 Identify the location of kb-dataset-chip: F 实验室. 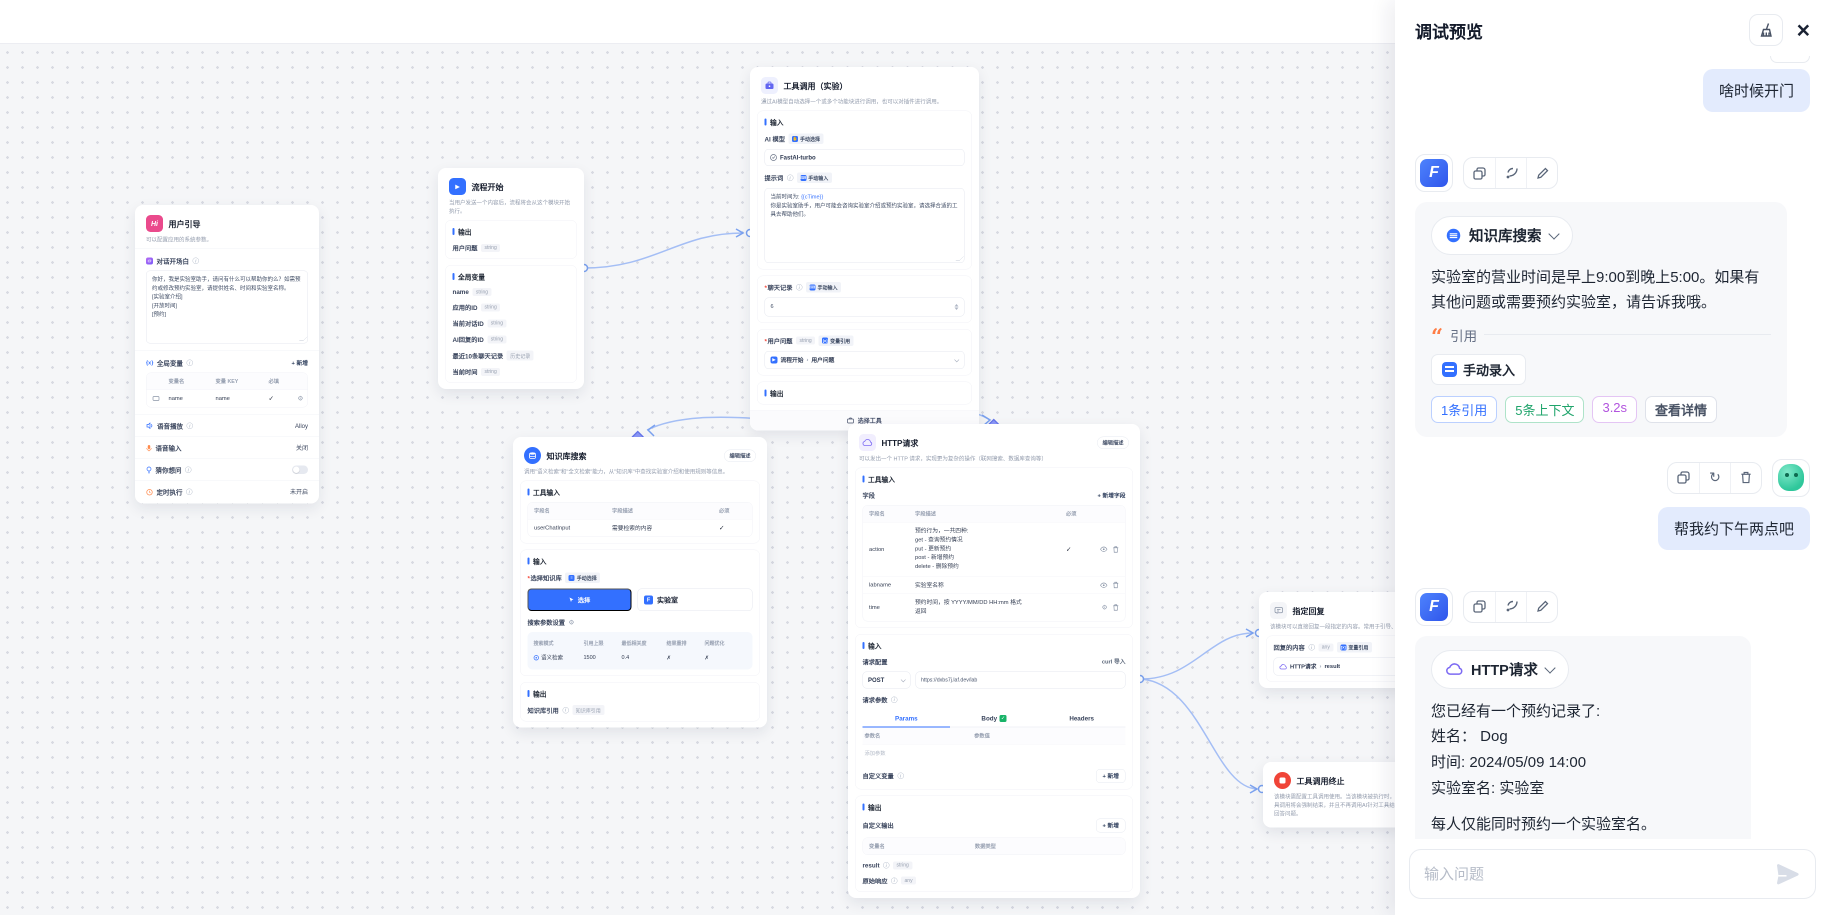
(695, 600).